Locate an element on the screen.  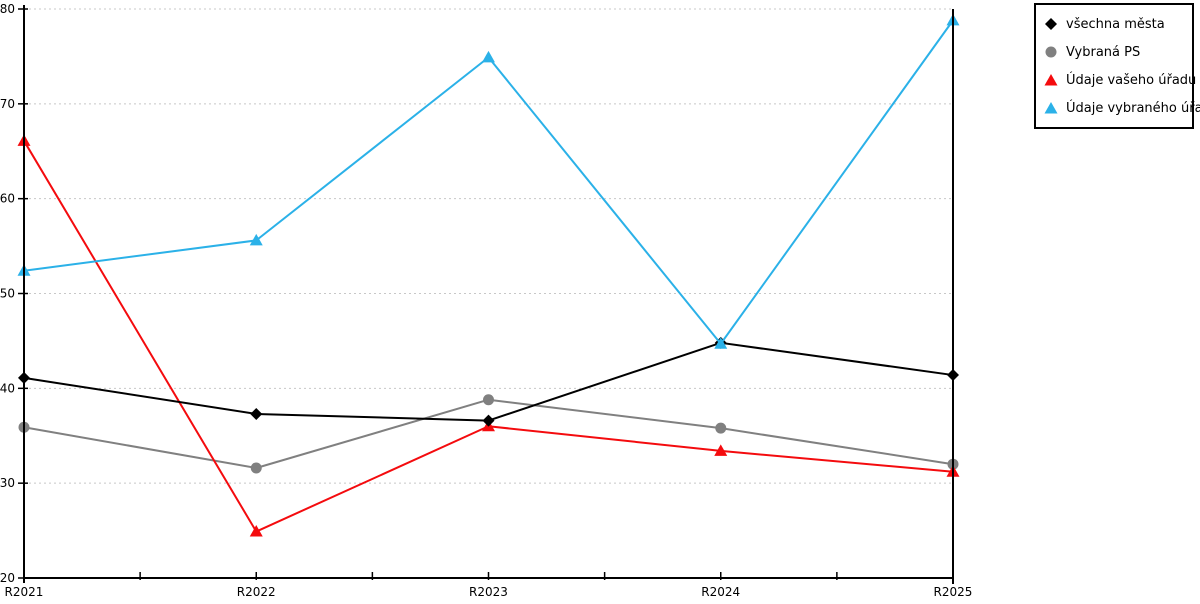
x-tick-label: R2021 is located at coordinates (24, 592).